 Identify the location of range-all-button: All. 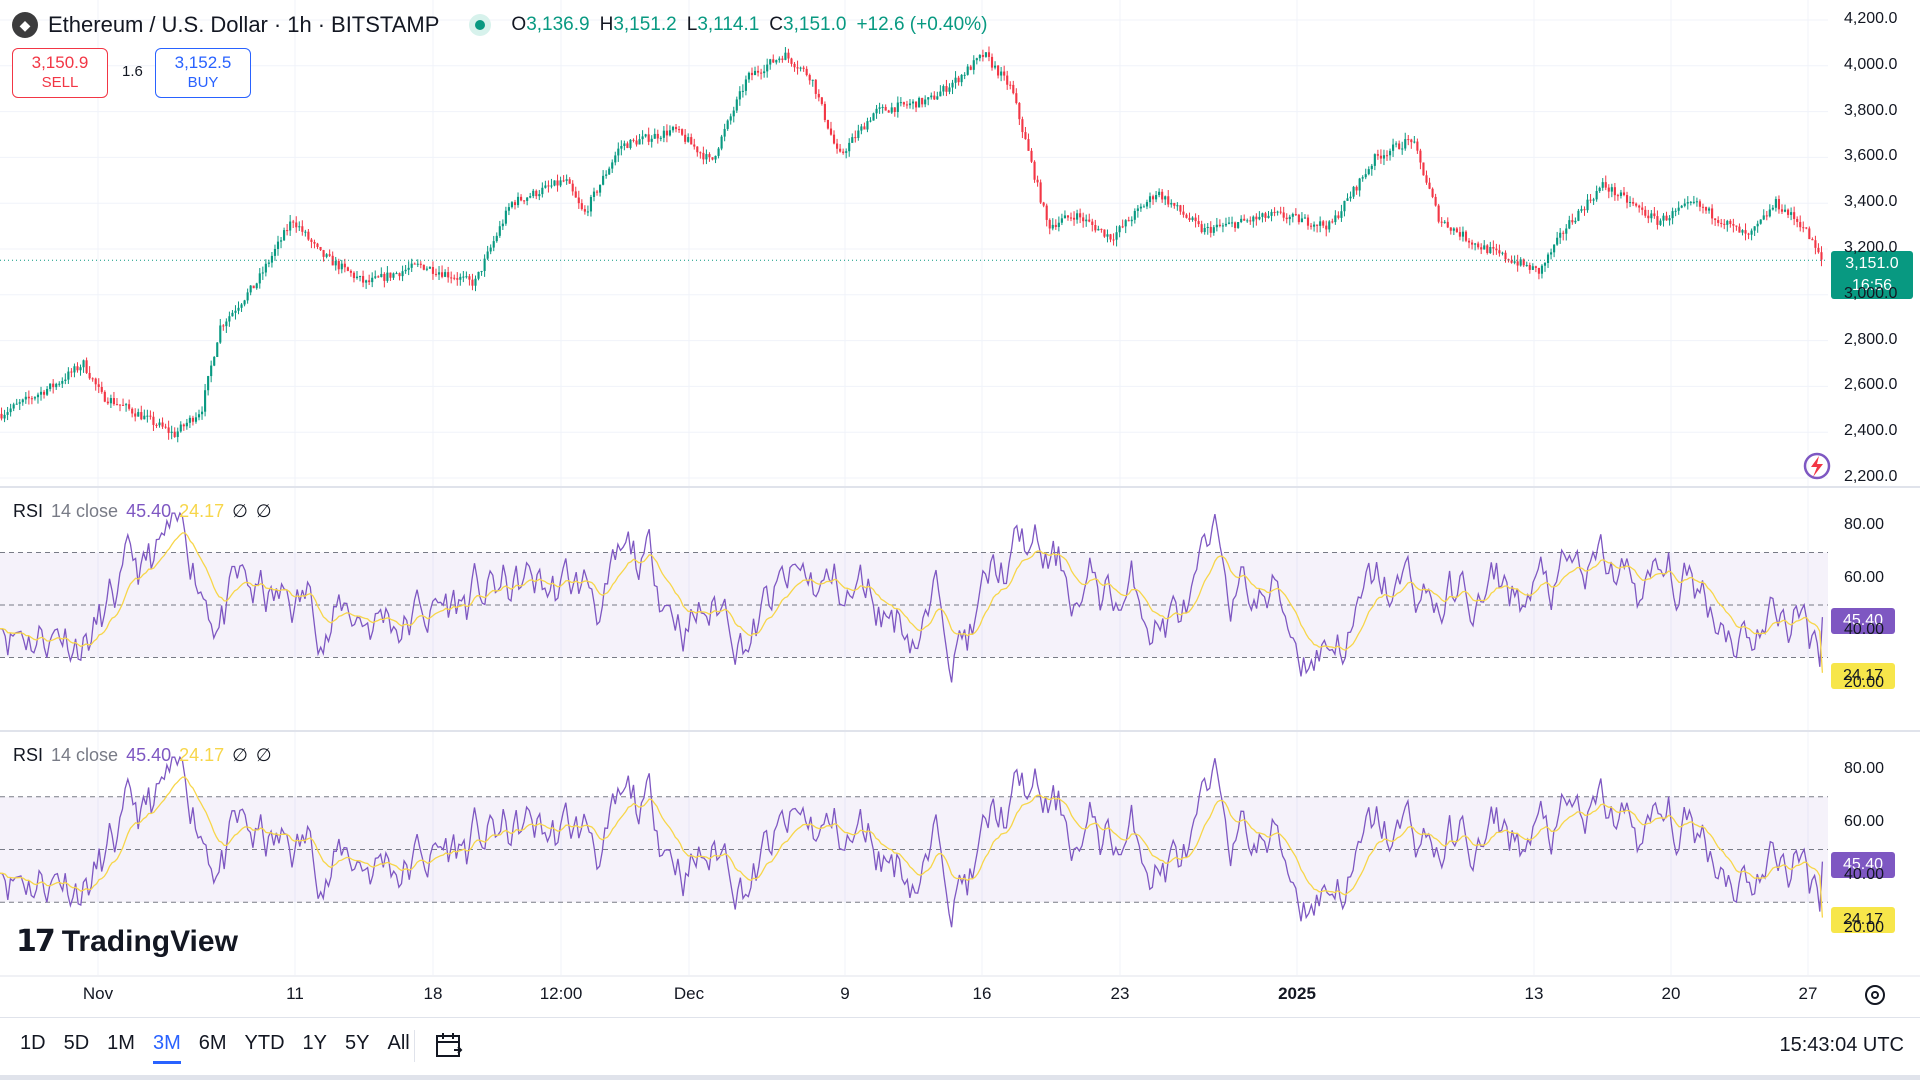
(398, 1043).